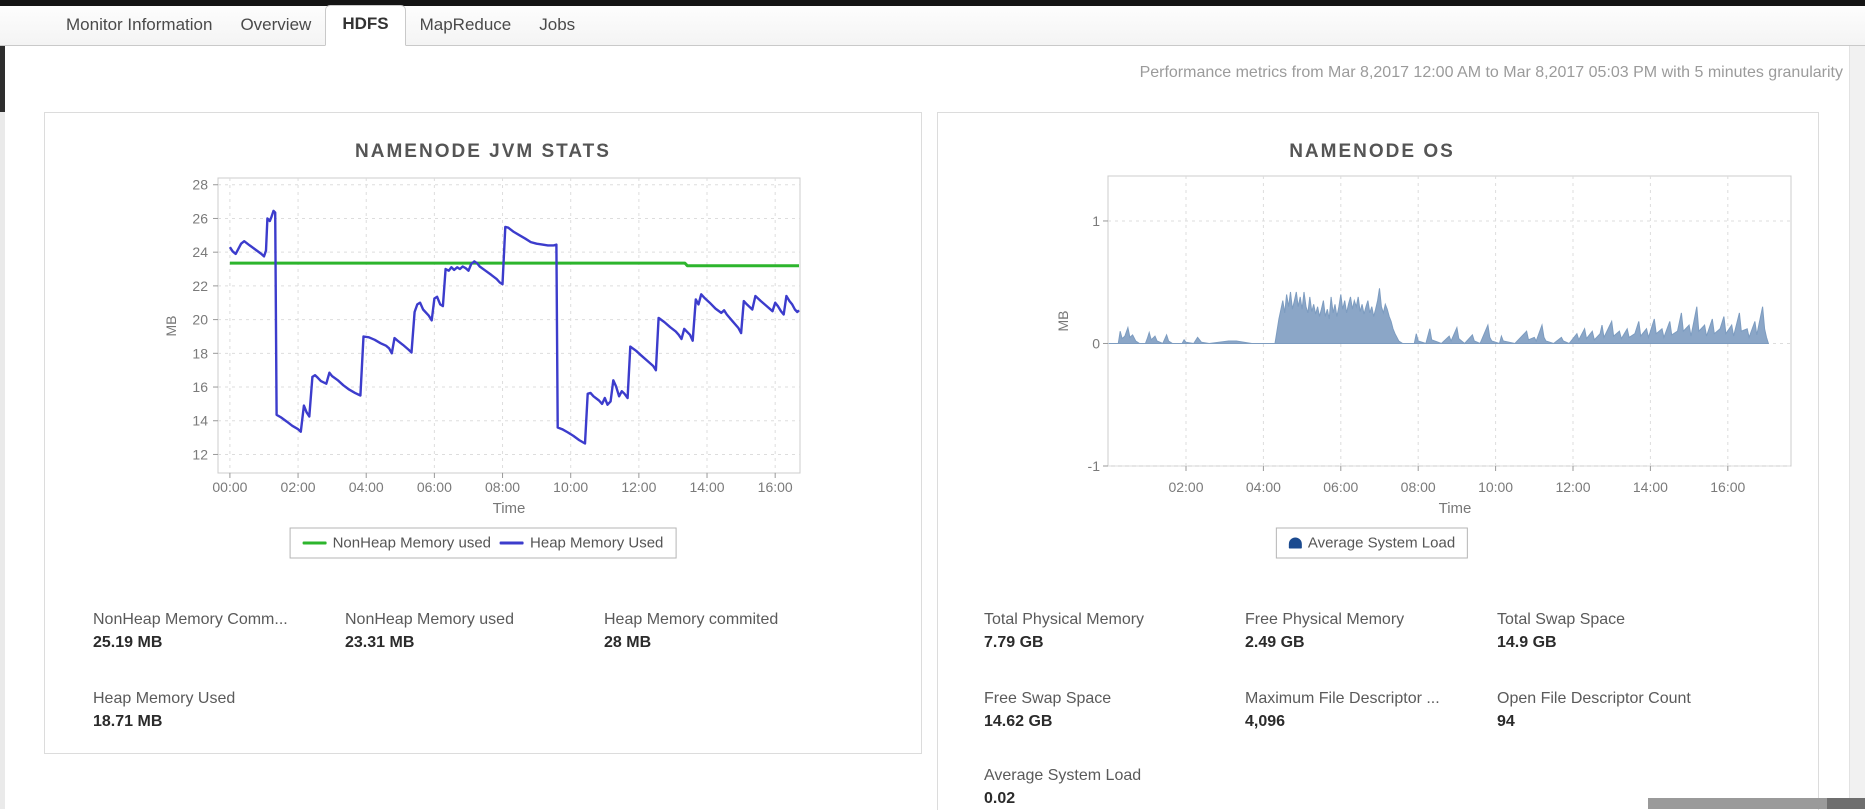 The height and width of the screenshot is (810, 1865). I want to click on jvm-chart-title: NAMENODE JVM STATS, so click(483, 151).